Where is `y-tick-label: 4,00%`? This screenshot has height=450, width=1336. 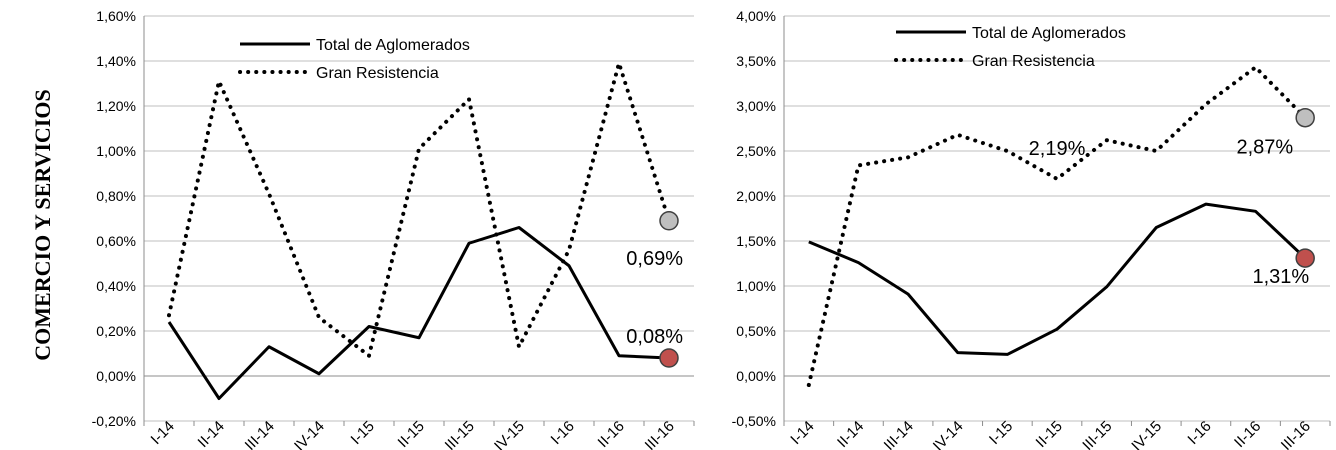 y-tick-label: 4,00% is located at coordinates (756, 16).